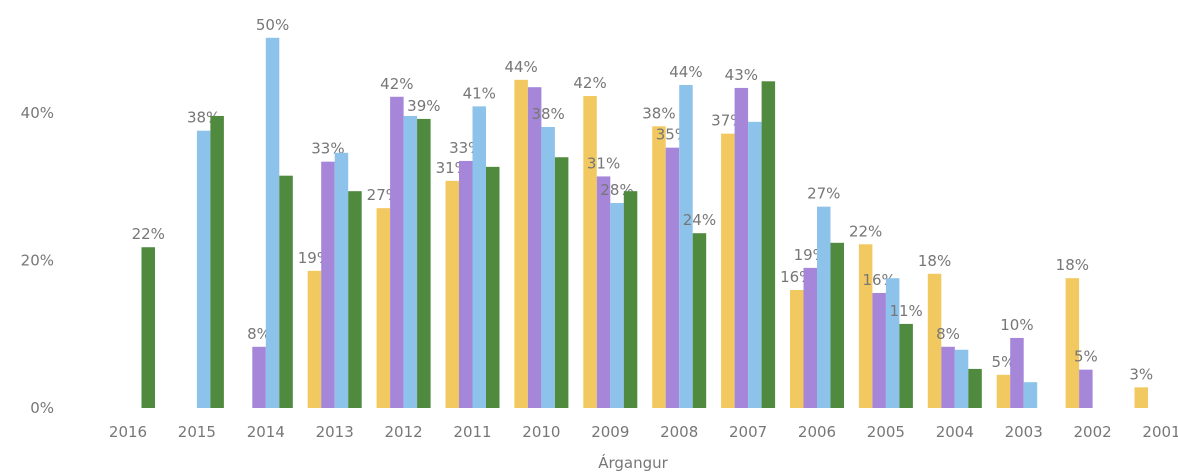 This screenshot has height=476, width=1178. What do you see at coordinates (955, 432) in the screenshot?
I see `x-tick-label: 2004` at bounding box center [955, 432].